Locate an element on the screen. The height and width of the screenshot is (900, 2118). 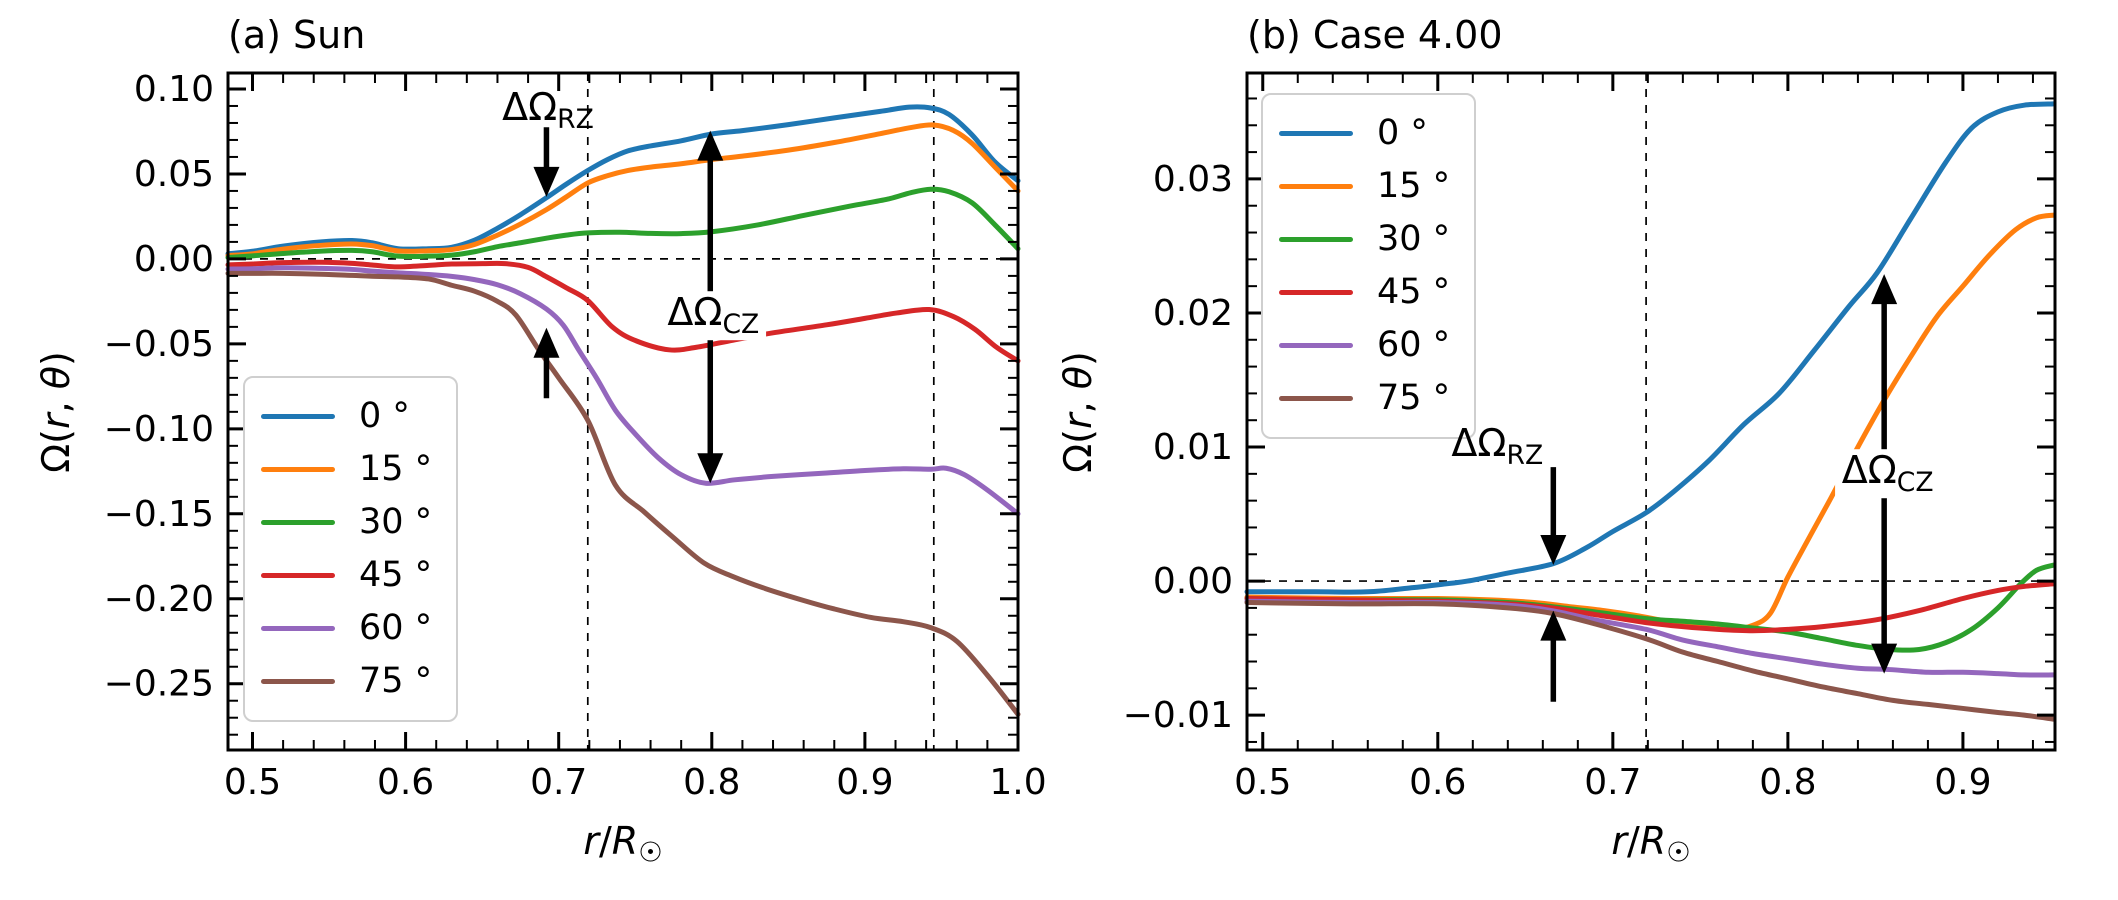
delta-omega-cz-a-label: ΔΩCZ is located at coordinates (713, 316).